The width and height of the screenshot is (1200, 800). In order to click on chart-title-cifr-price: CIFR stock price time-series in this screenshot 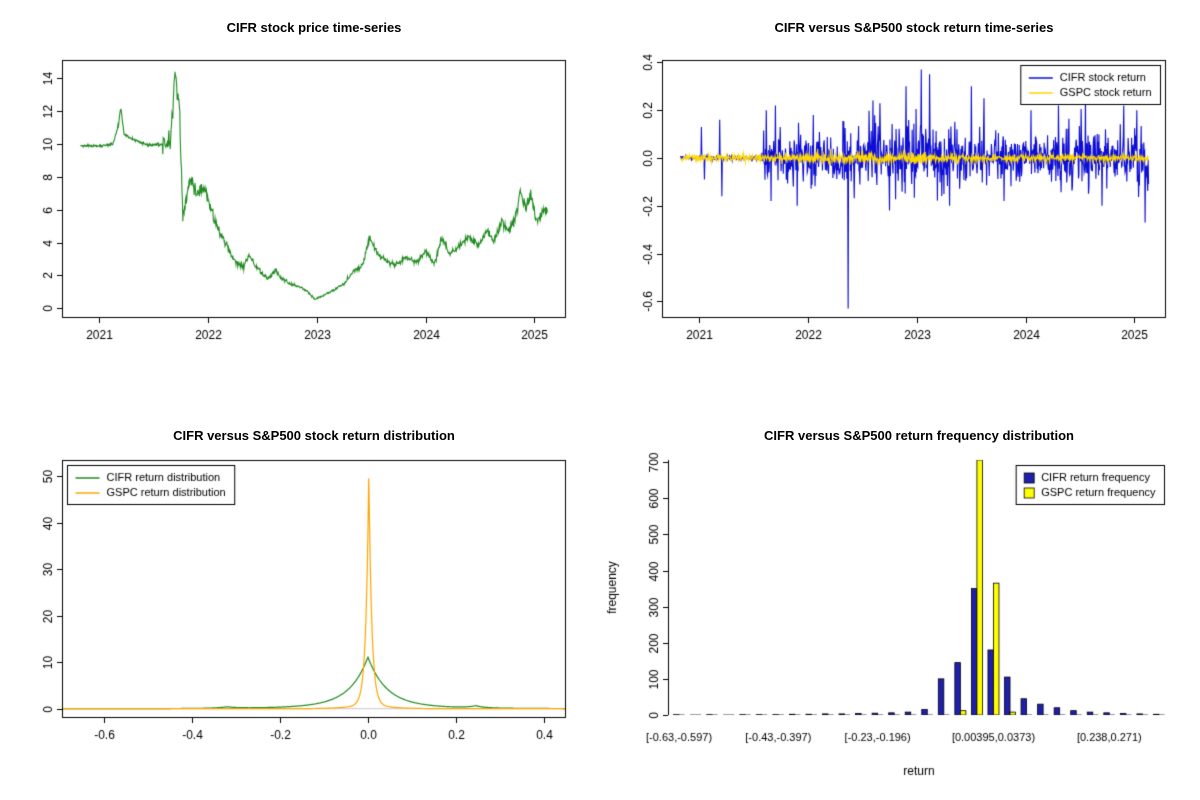, I will do `click(314, 27)`.